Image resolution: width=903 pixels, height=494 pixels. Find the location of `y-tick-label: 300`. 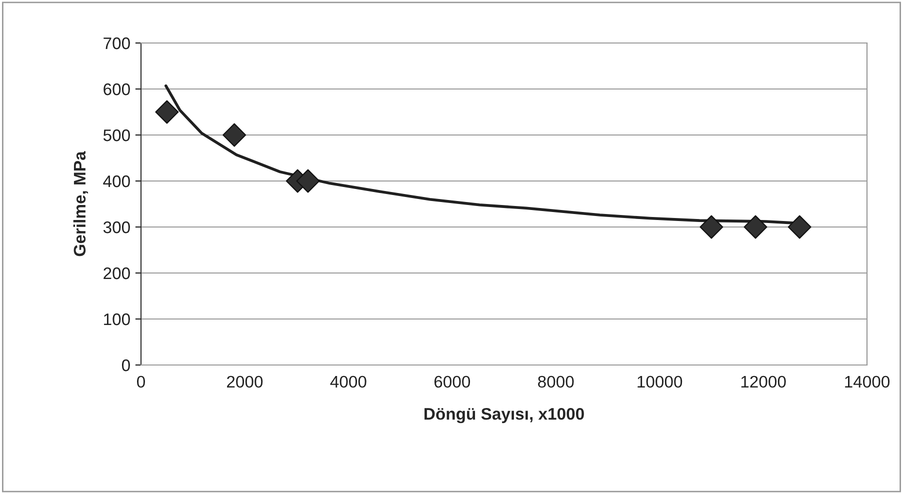

y-tick-label: 300 is located at coordinates (116, 227).